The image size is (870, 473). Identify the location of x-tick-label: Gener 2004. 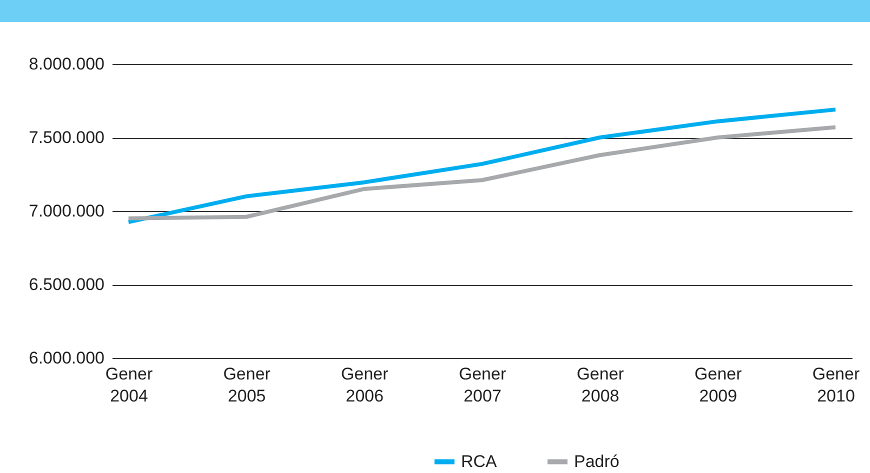
(129, 385).